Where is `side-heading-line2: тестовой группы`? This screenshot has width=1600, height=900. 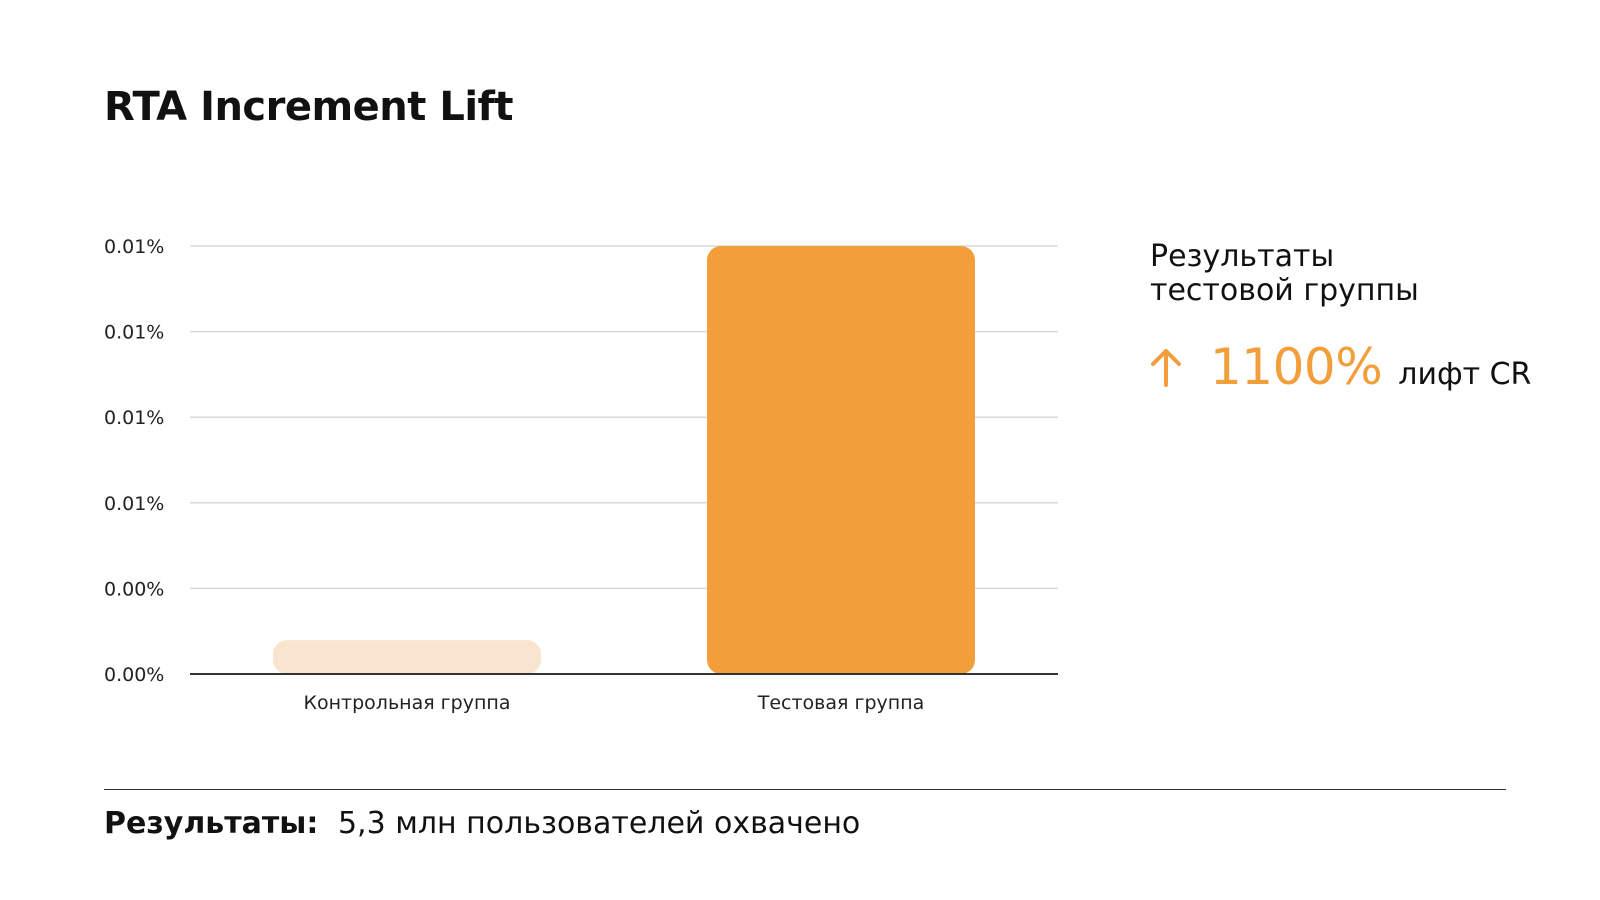 side-heading-line2: тестовой группы is located at coordinates (1284, 290).